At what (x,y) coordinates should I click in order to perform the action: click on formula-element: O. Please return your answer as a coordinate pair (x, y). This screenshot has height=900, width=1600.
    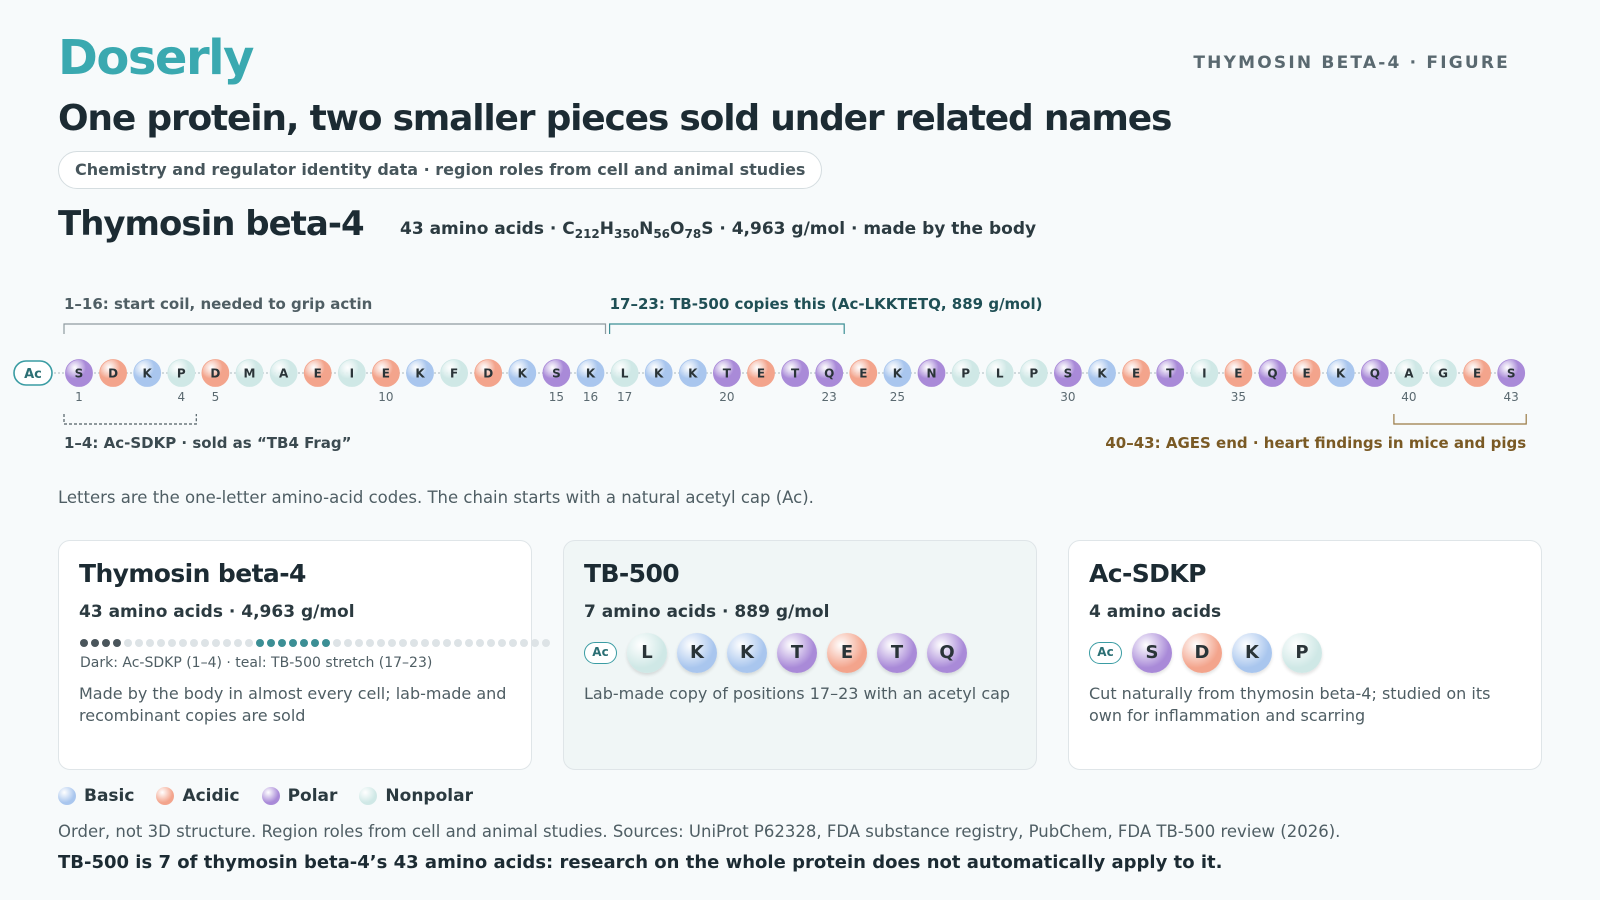
    Looking at the image, I should click on (677, 229).